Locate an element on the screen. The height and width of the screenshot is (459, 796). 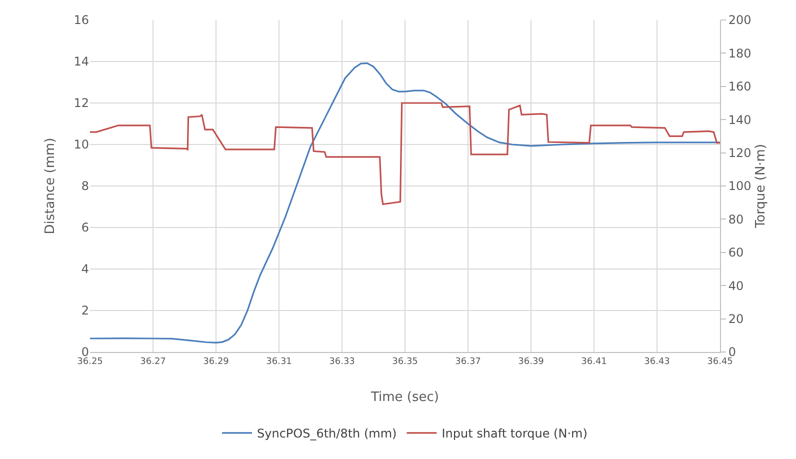
x-tick-label: 36.45 is located at coordinates (720, 361).